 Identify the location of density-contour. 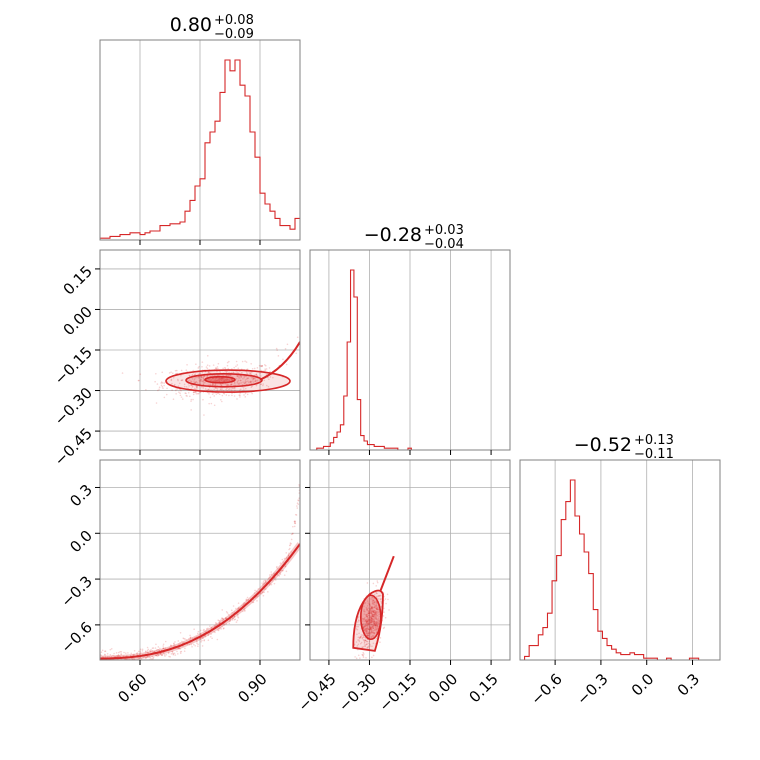
(387, 573).